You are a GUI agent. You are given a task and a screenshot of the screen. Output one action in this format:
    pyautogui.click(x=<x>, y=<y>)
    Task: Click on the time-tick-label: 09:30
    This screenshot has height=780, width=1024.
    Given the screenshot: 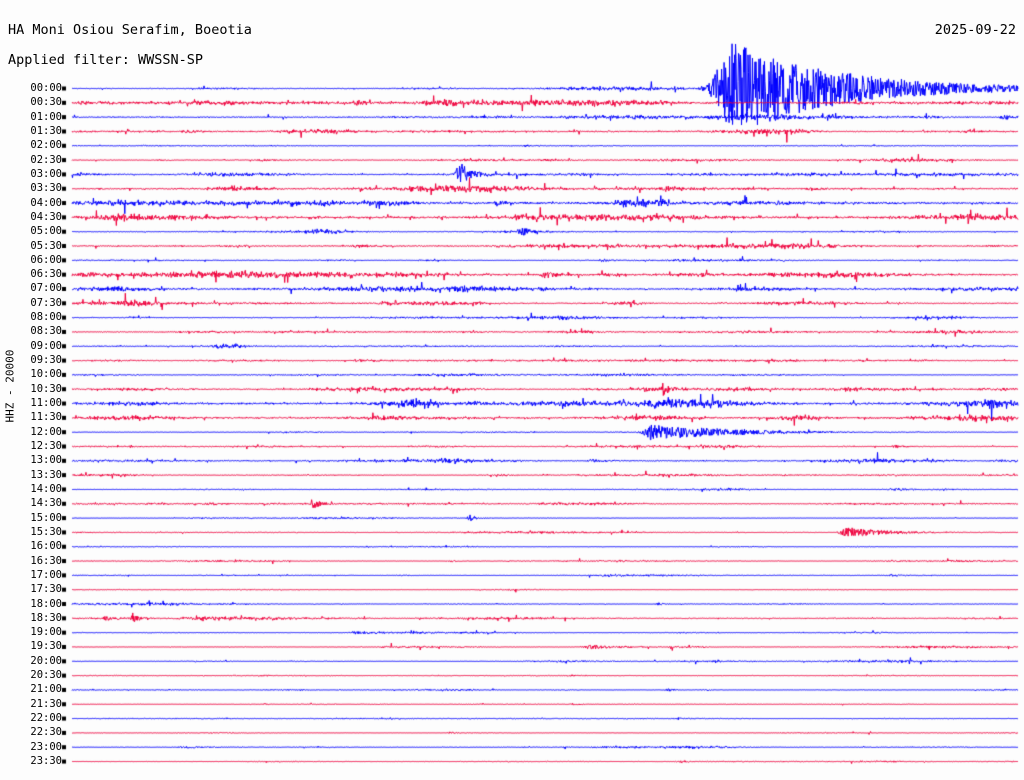 What is the action you would take?
    pyautogui.click(x=46, y=360)
    